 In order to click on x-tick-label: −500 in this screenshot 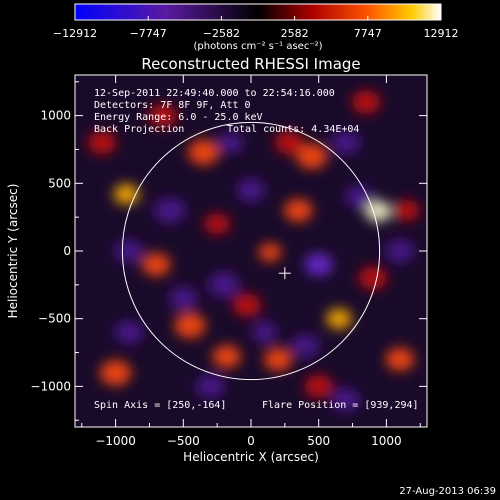, I will do `click(183, 441)`.